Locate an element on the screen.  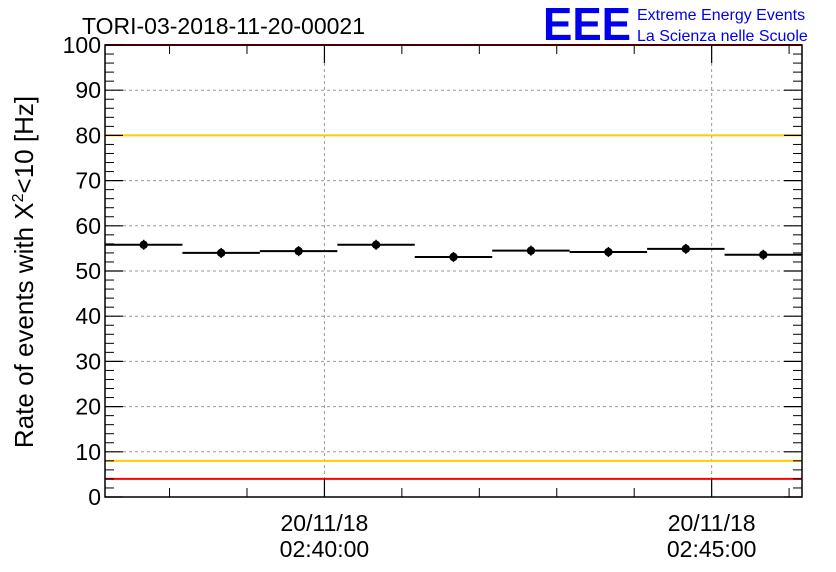
chart-title: TORI-03-2018-11-20-00021 is located at coordinates (223, 26).